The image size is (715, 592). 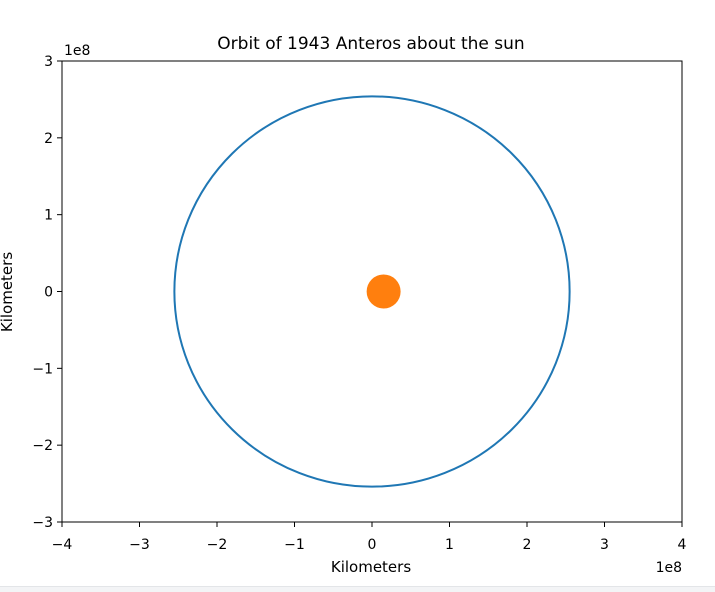 What do you see at coordinates (372, 545) in the screenshot?
I see `x-tick-label: 0` at bounding box center [372, 545].